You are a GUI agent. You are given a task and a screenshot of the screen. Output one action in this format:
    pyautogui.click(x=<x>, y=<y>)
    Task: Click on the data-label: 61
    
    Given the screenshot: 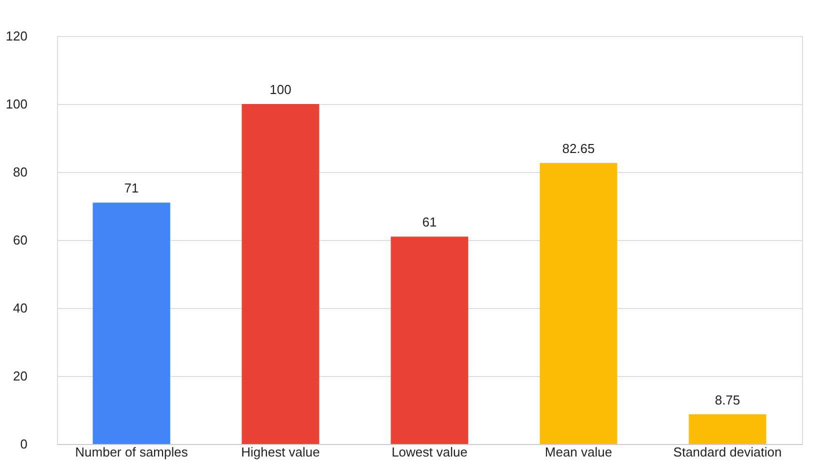 What is the action you would take?
    pyautogui.click(x=429, y=222)
    